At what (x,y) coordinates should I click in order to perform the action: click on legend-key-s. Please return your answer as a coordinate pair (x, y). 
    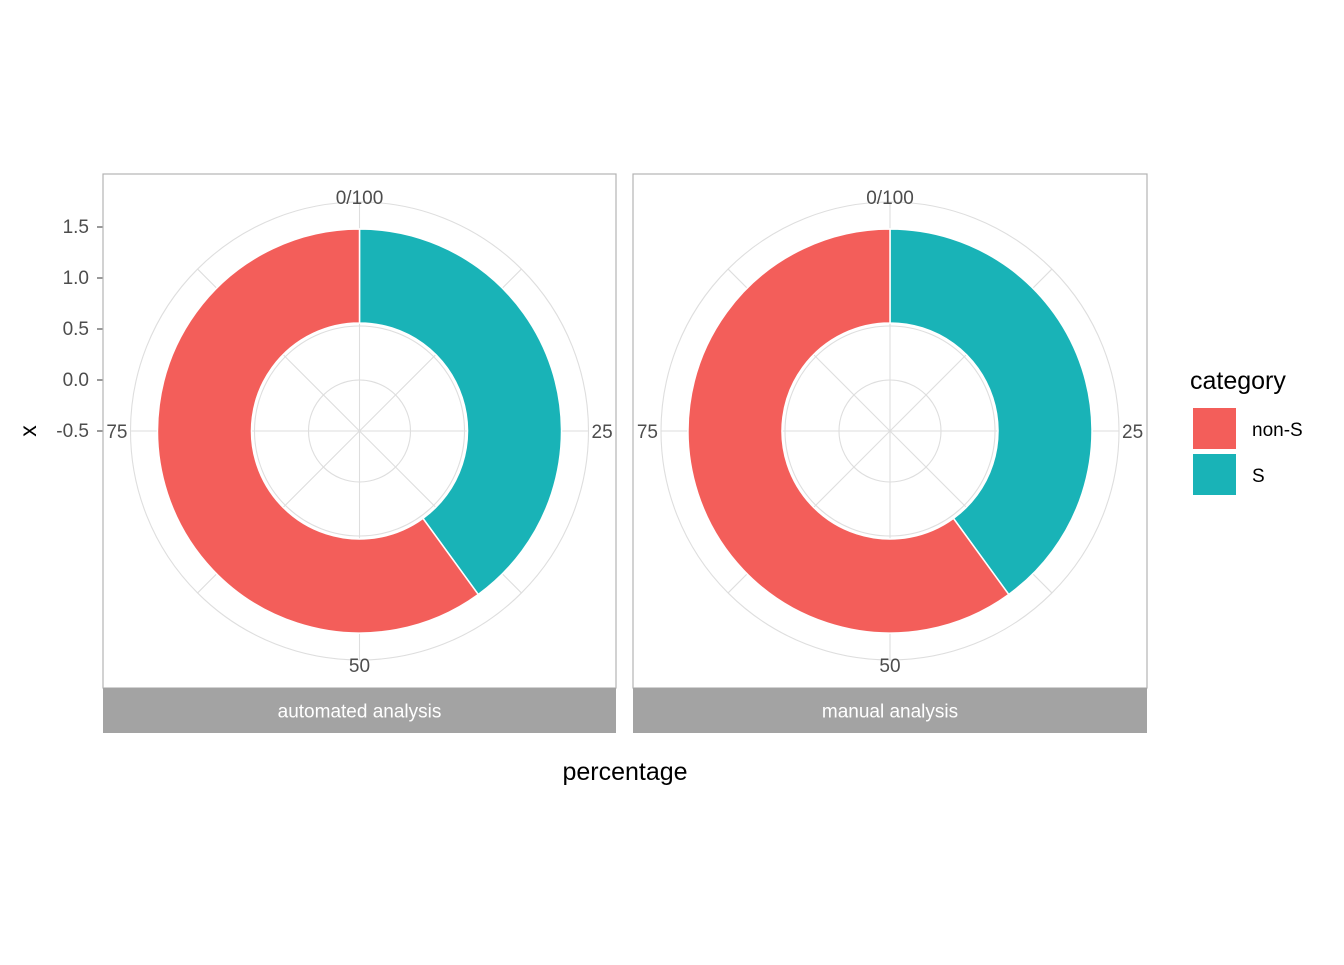
    Looking at the image, I should click on (1214, 474).